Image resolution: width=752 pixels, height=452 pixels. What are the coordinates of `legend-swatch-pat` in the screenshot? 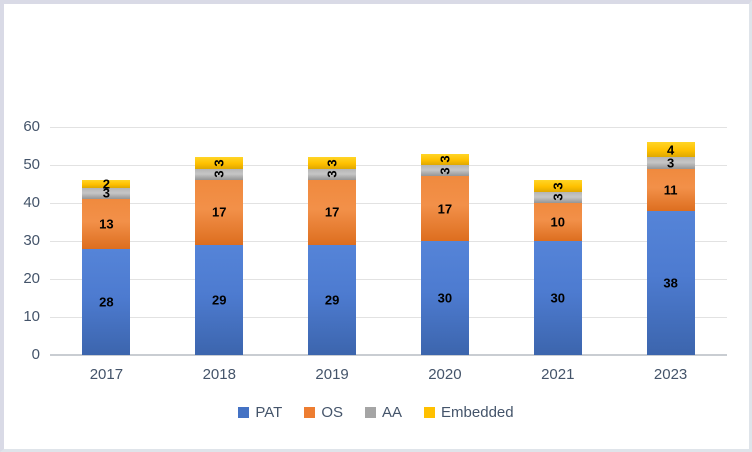 It's located at (244, 412).